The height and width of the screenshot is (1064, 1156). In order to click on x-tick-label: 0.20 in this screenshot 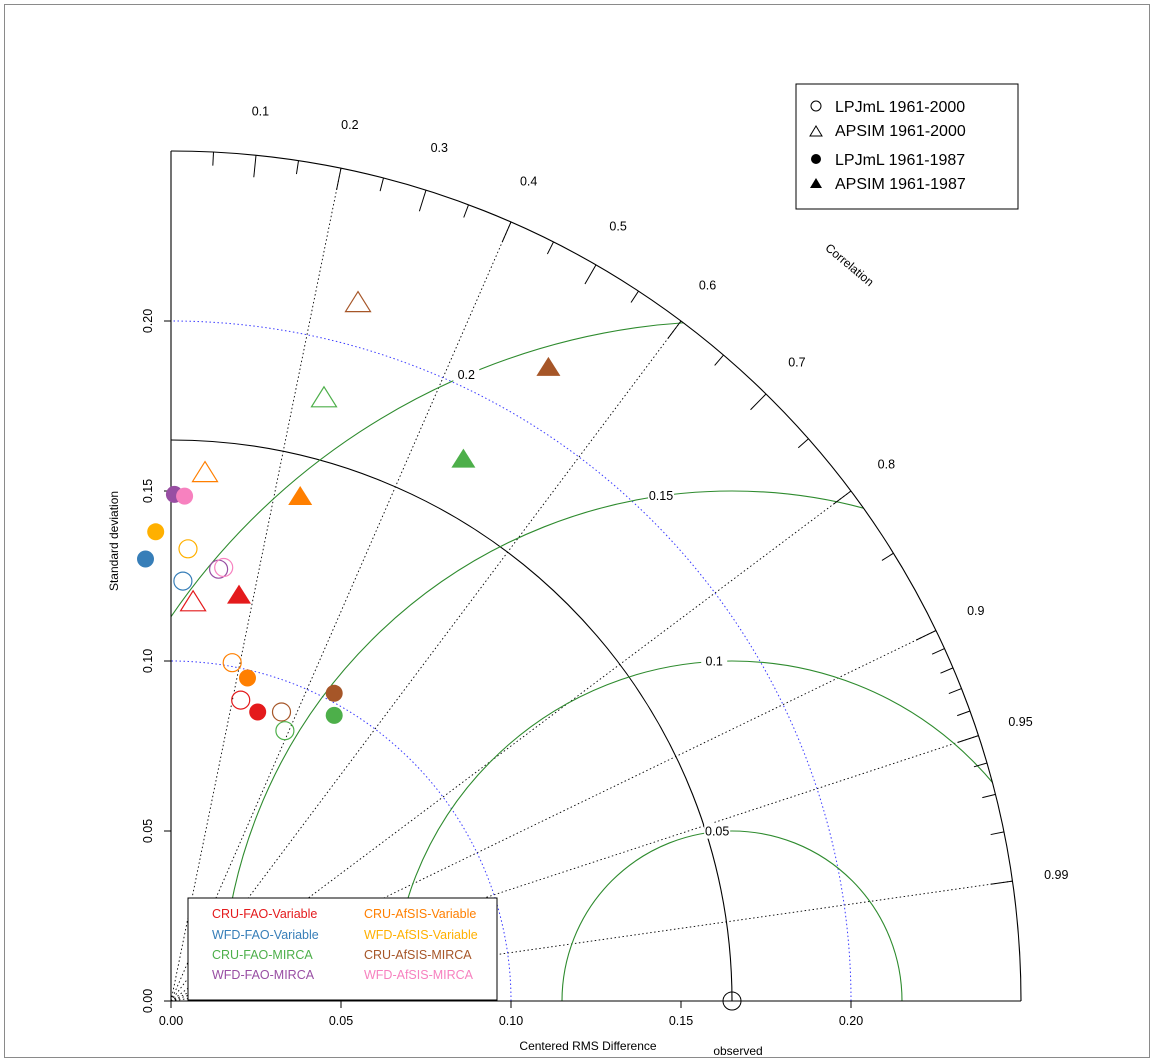, I will do `click(851, 1021)`.